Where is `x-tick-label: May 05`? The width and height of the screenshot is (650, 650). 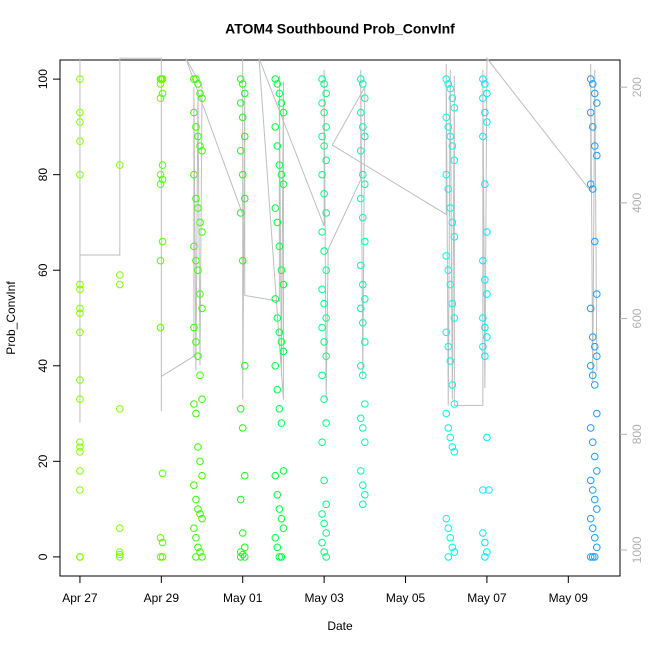 x-tick-label: May 05 is located at coordinates (406, 598).